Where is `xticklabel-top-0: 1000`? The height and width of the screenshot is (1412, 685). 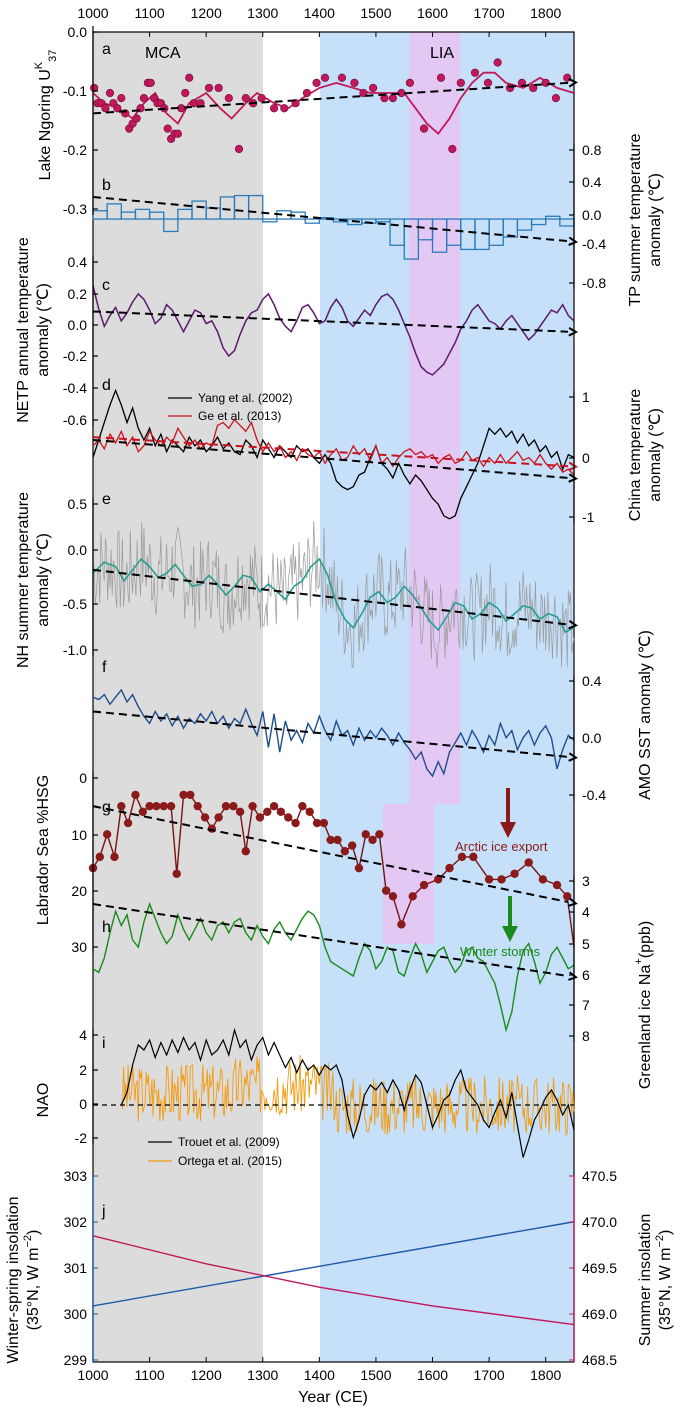
xticklabel-top-0: 1000 is located at coordinates (92, 13).